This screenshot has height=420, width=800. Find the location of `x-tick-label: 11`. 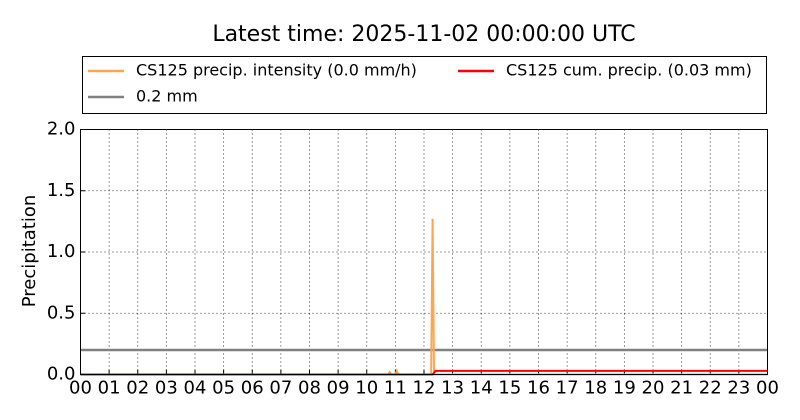

x-tick-label: 11 is located at coordinates (395, 388).